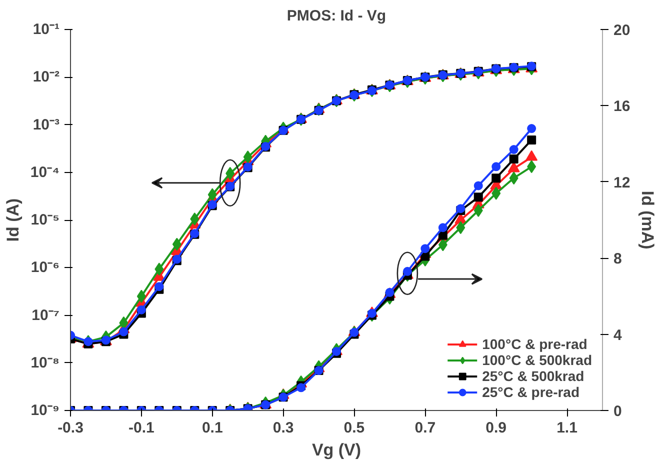  Describe the element at coordinates (336, 16) in the screenshot. I see `chart-title: PMOS: Id - Vg` at that location.